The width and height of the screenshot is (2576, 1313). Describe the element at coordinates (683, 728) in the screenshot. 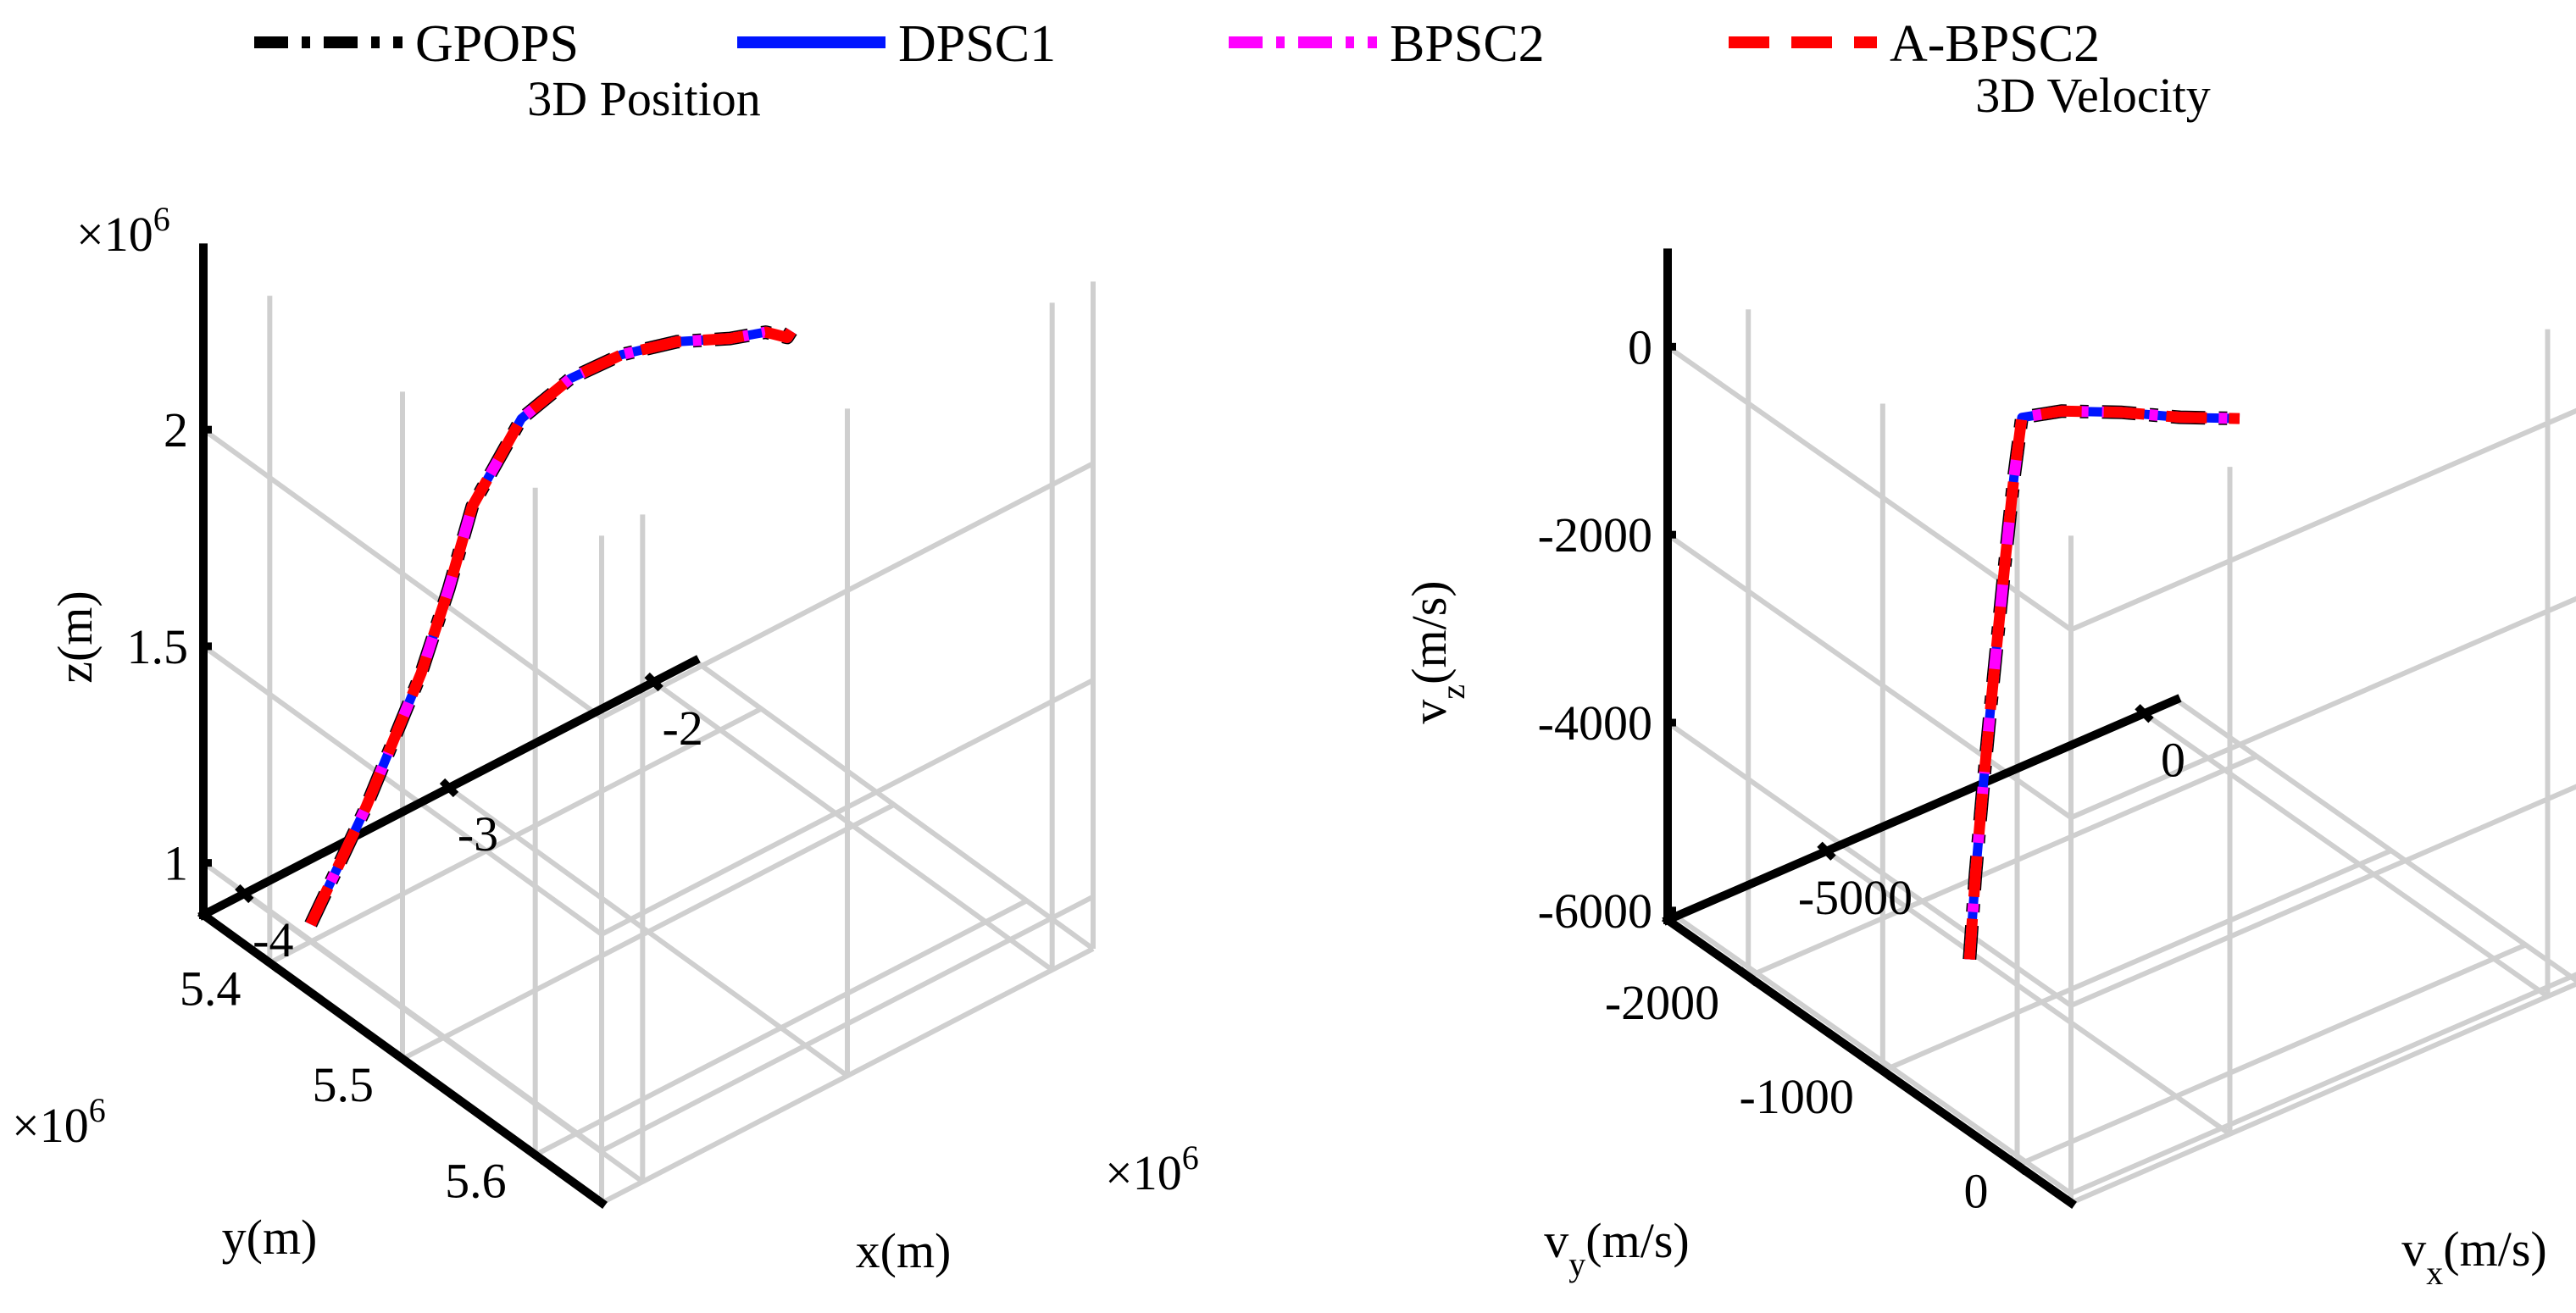

I see `x-tick-label: -2` at that location.